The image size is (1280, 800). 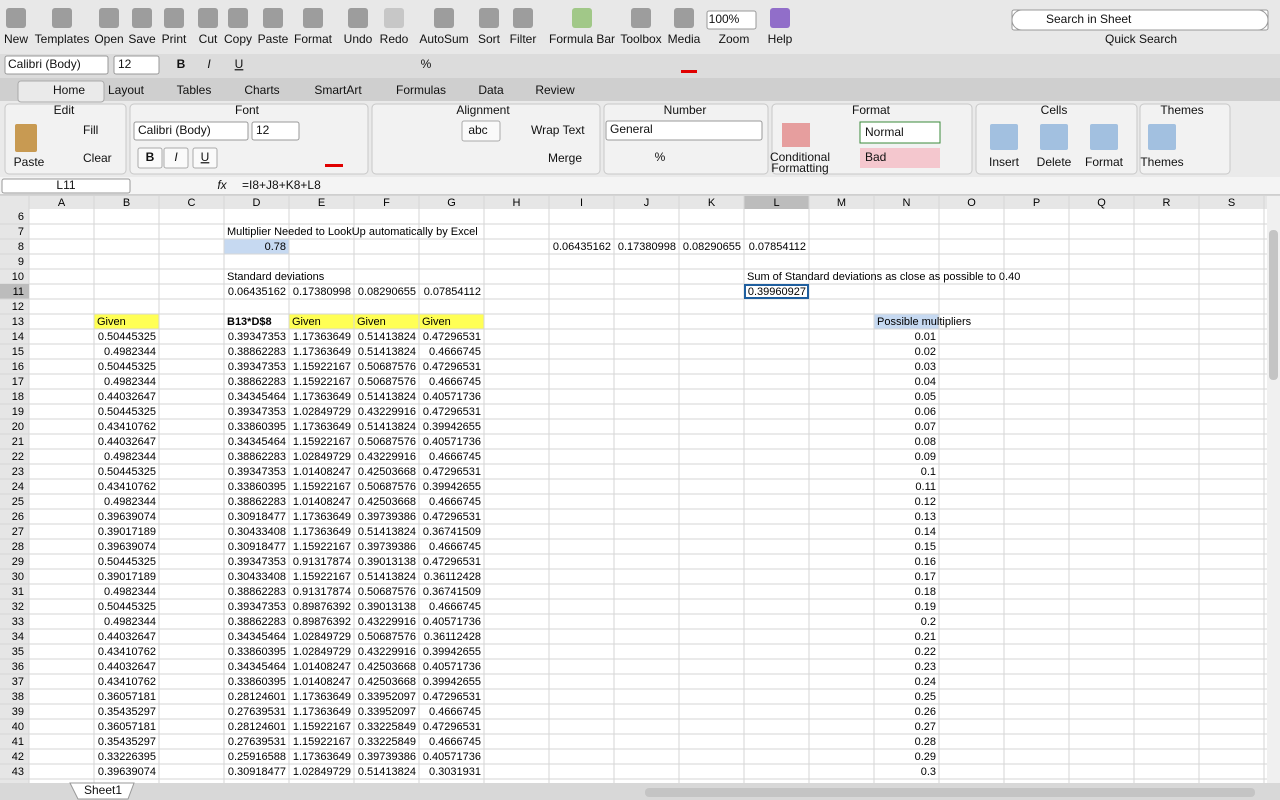 I want to click on ribbon-tab: SmartArt, so click(x=338, y=90).